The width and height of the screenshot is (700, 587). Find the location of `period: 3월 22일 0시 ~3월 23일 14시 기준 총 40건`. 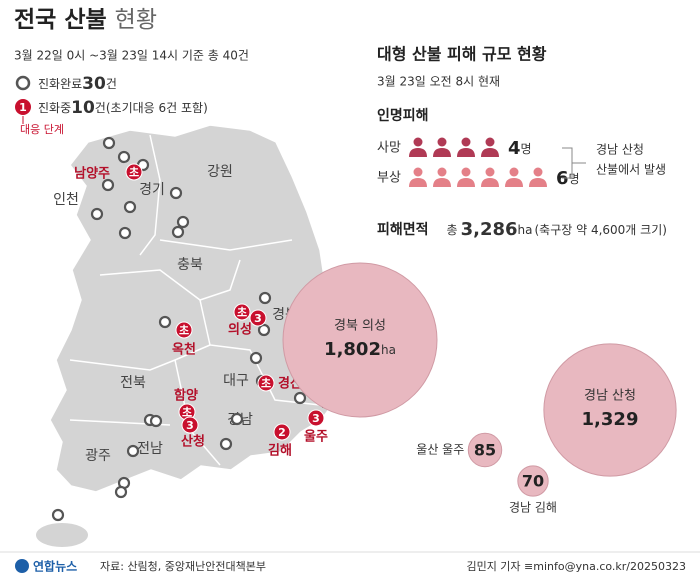

period: 3월 22일 0시 ~3월 23일 14시 기준 총 40건 is located at coordinates (131, 56).